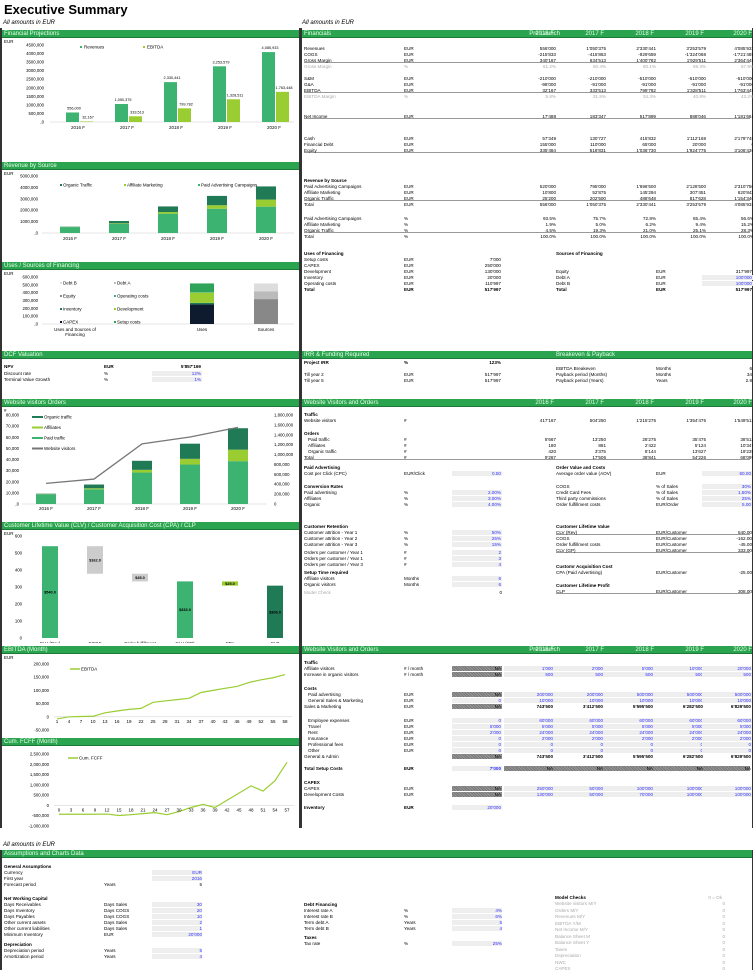 The height and width of the screenshot is (971, 753). What do you see at coordinates (727, 504) in the screenshot?
I see `order-cost-value: 5.00` at bounding box center [727, 504].